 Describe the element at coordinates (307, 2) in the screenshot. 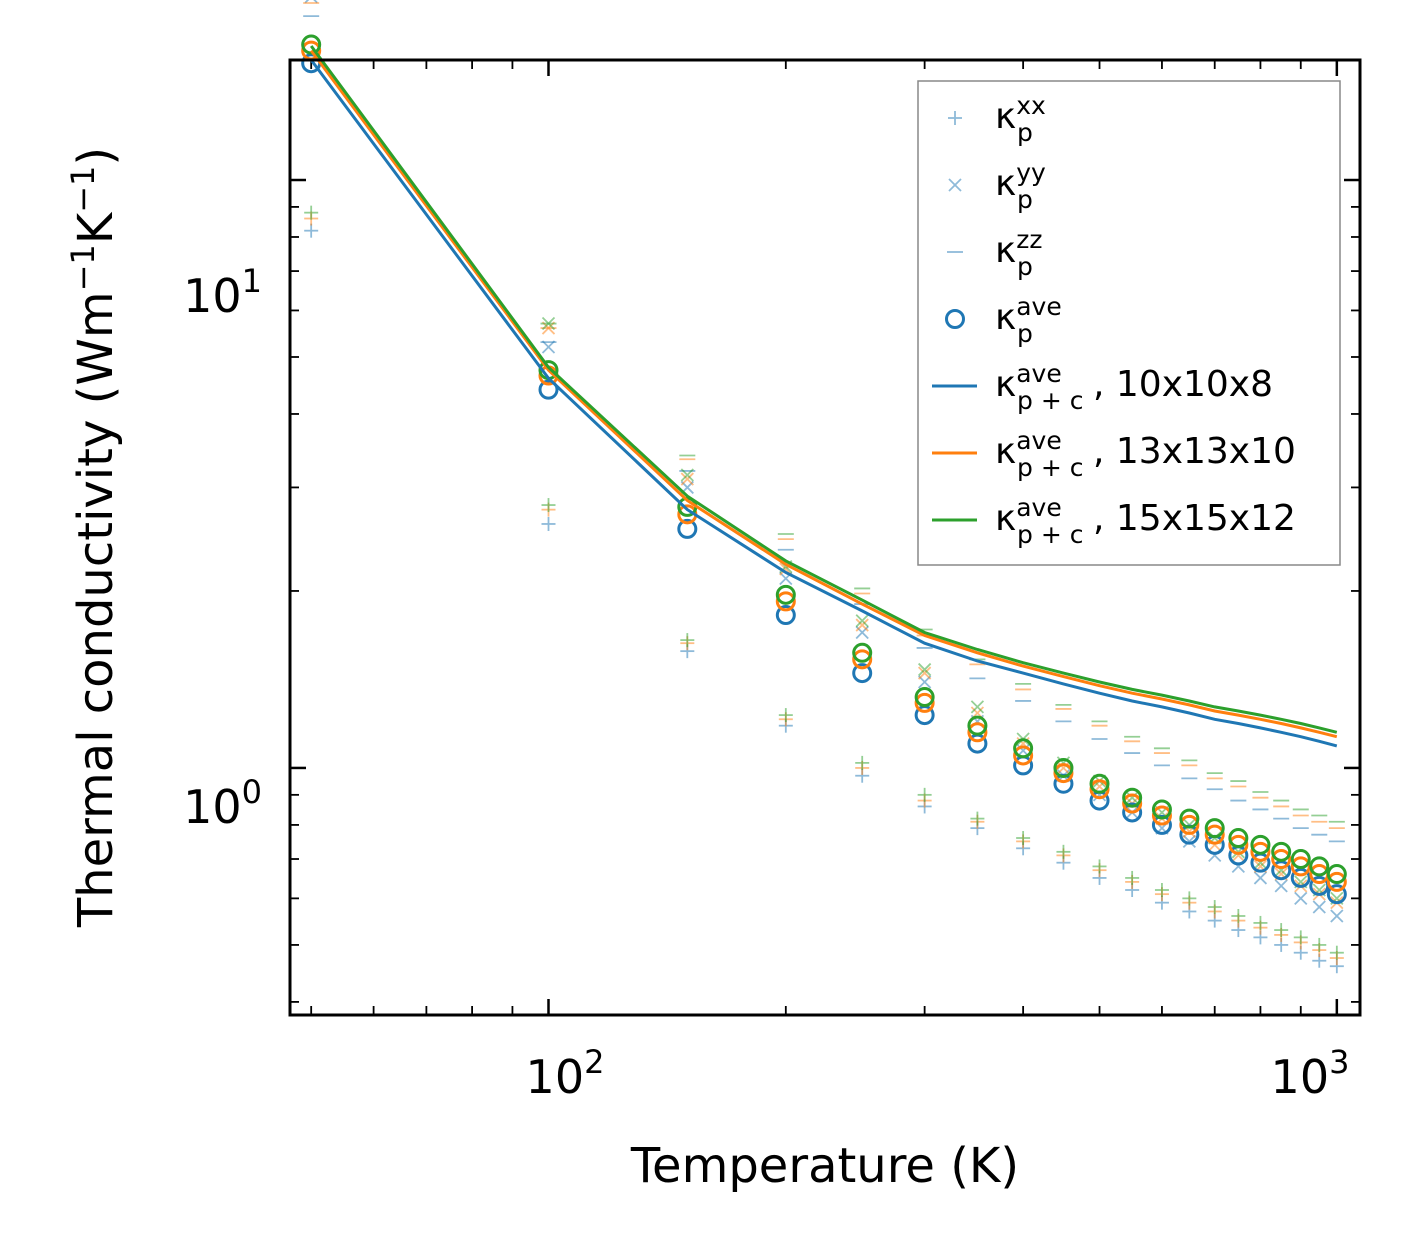

I see `kyy-point-10x10x8-50-d2` at that location.